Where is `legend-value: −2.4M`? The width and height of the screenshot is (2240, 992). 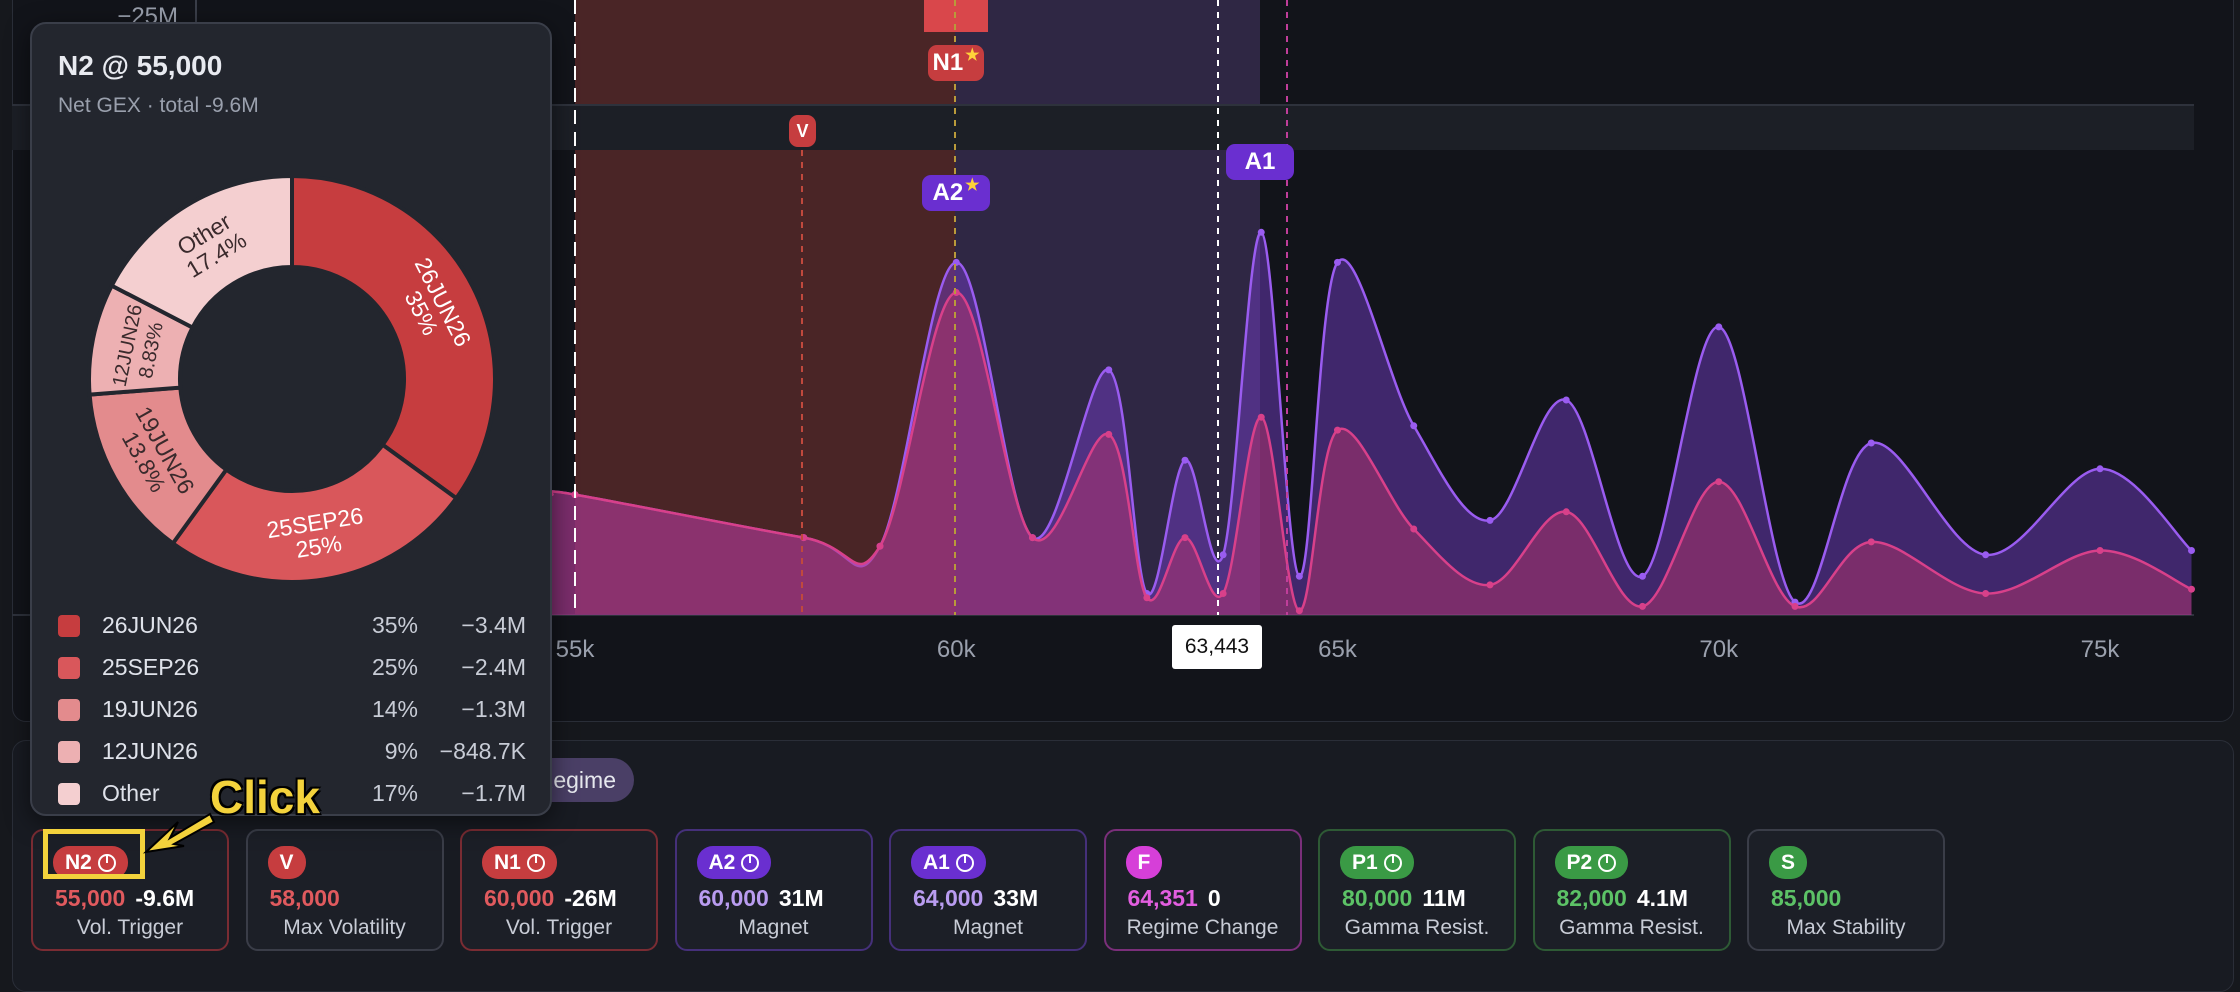
legend-value: −2.4M is located at coordinates (493, 667).